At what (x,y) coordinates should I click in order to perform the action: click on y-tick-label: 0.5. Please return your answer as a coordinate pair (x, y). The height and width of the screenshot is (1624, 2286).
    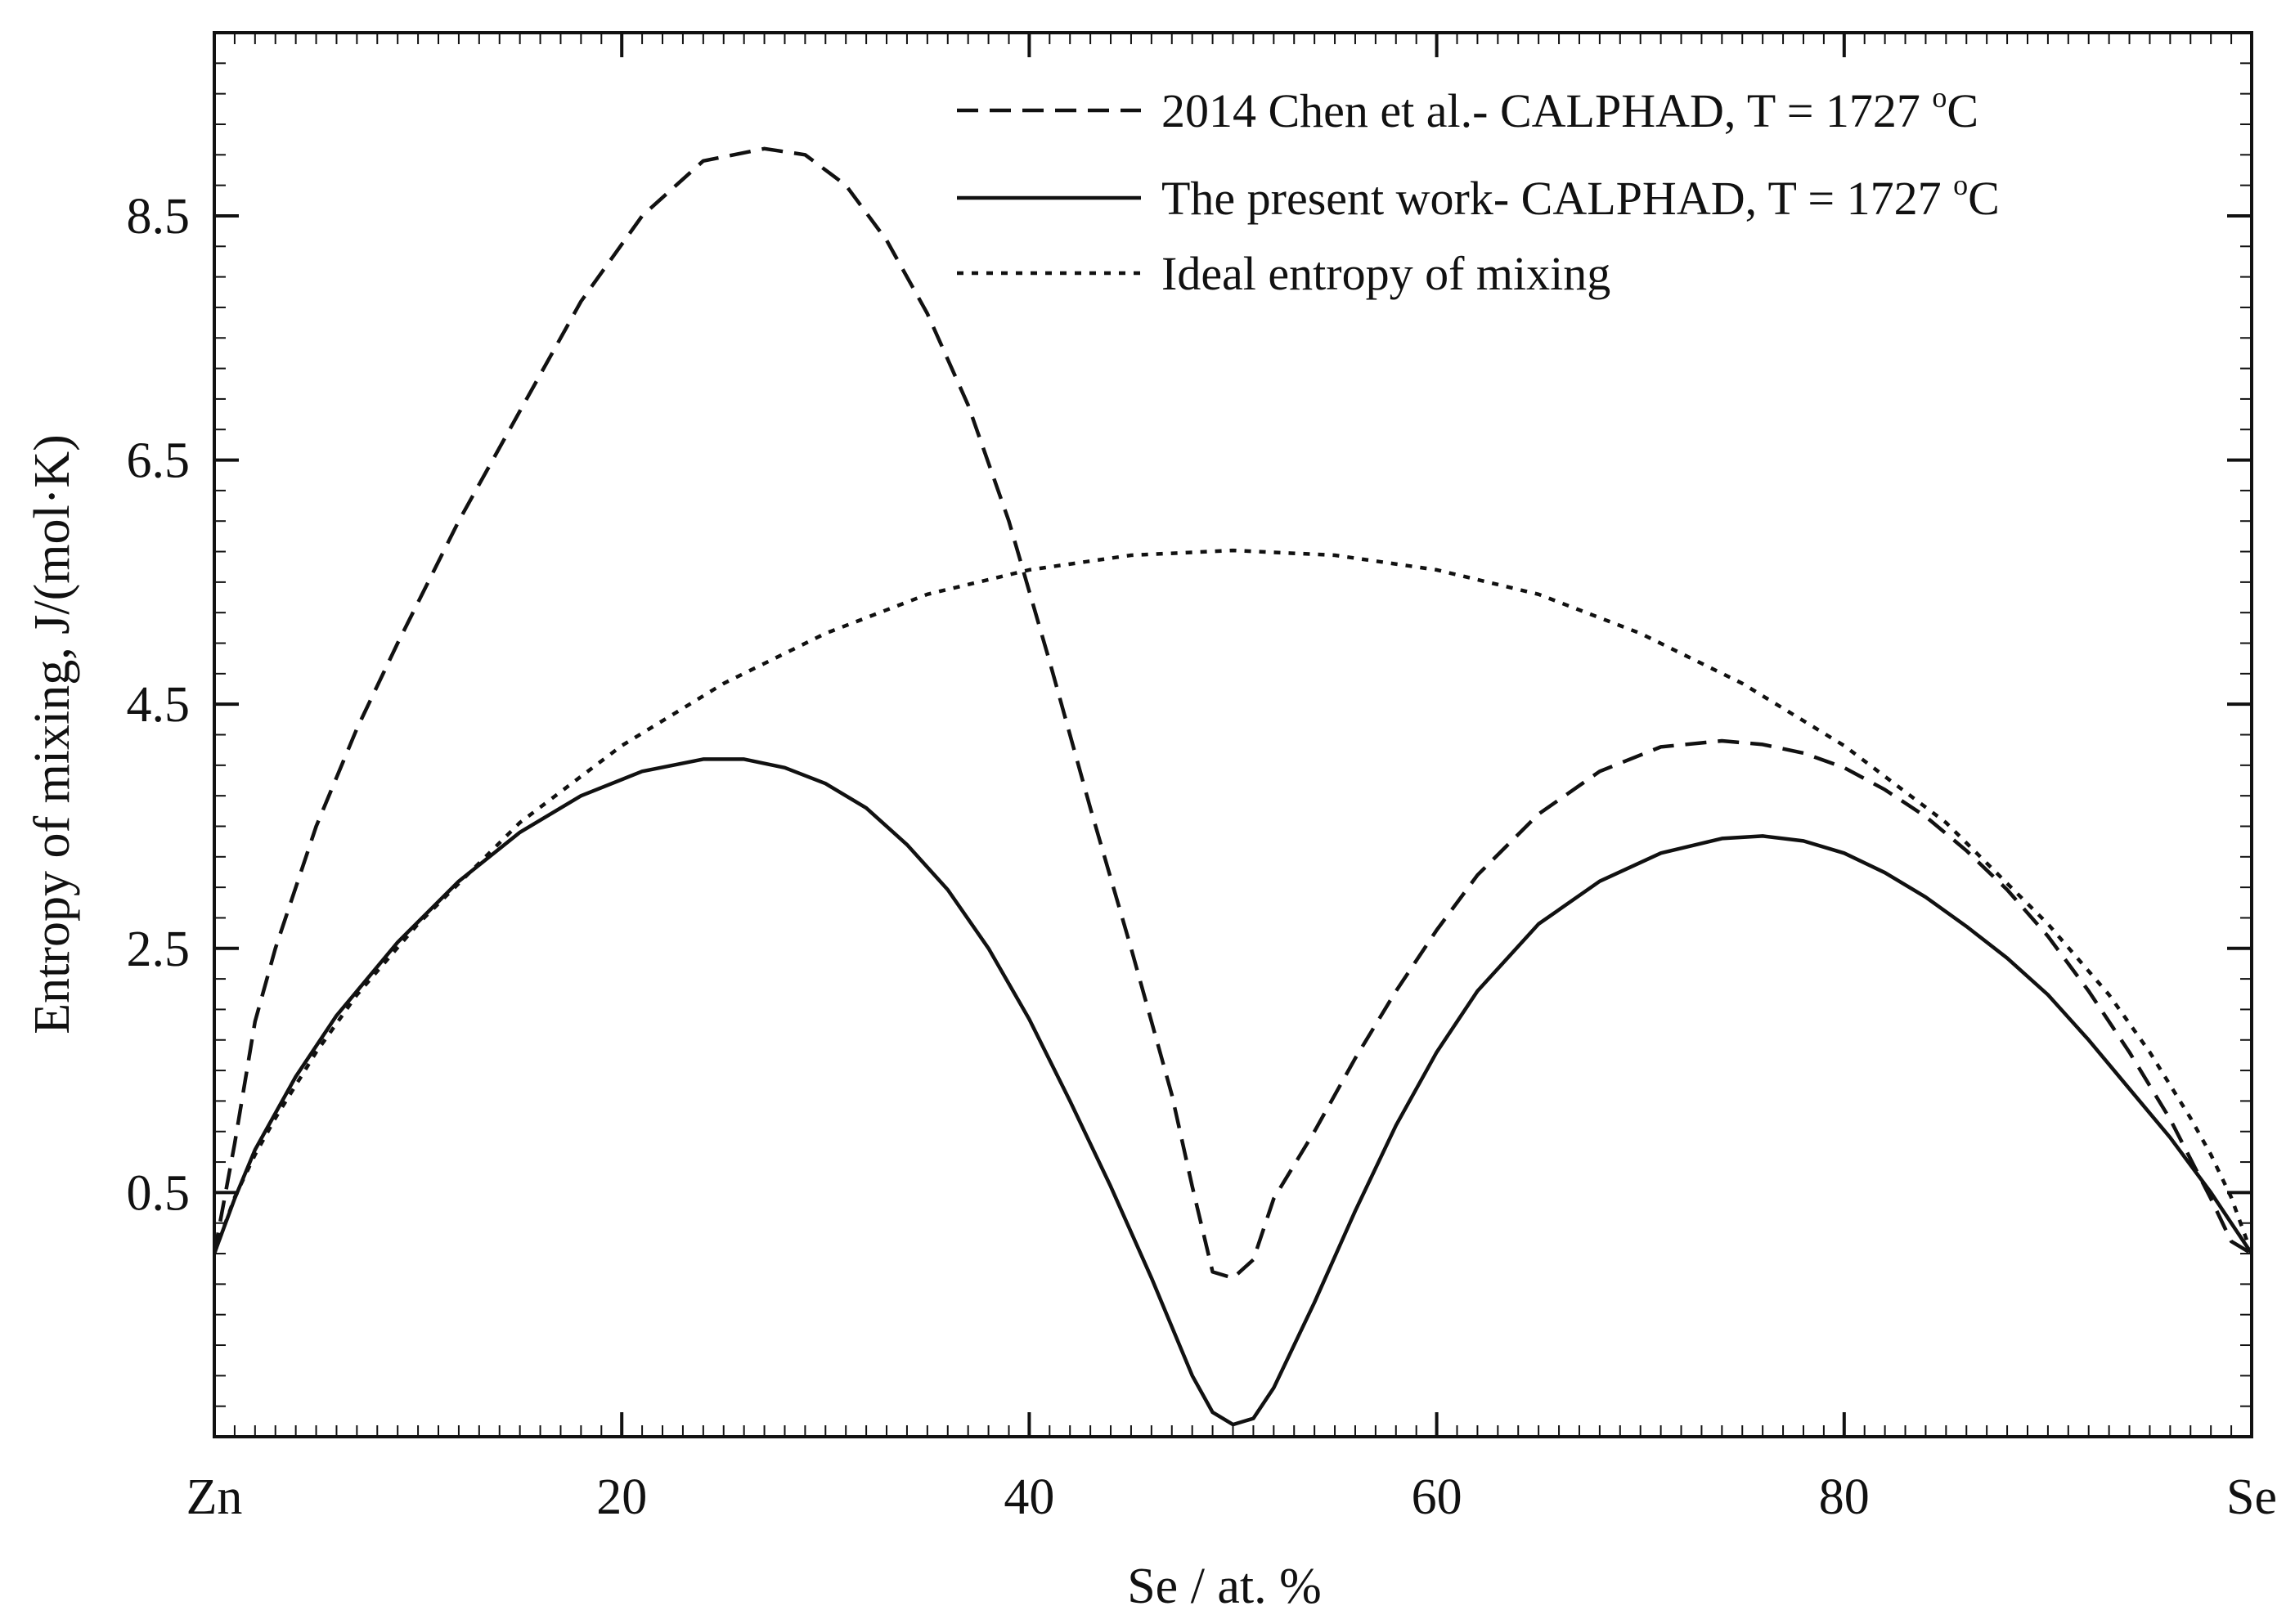
    Looking at the image, I should click on (159, 1193).